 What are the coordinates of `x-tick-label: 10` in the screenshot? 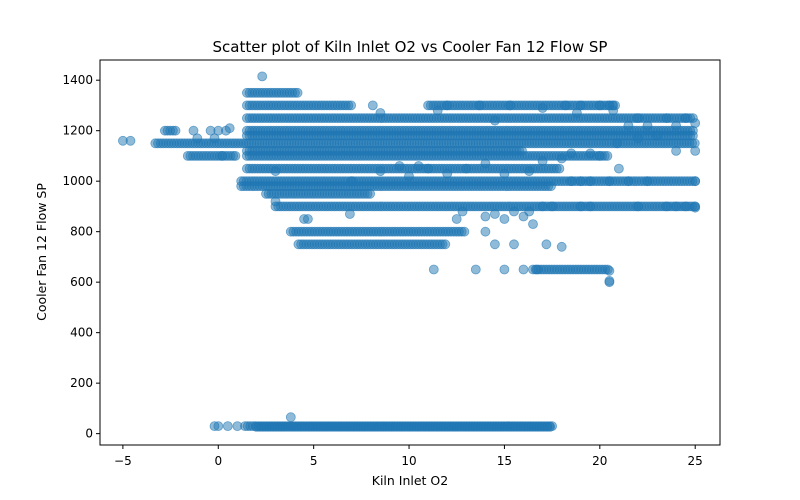 It's located at (408, 461).